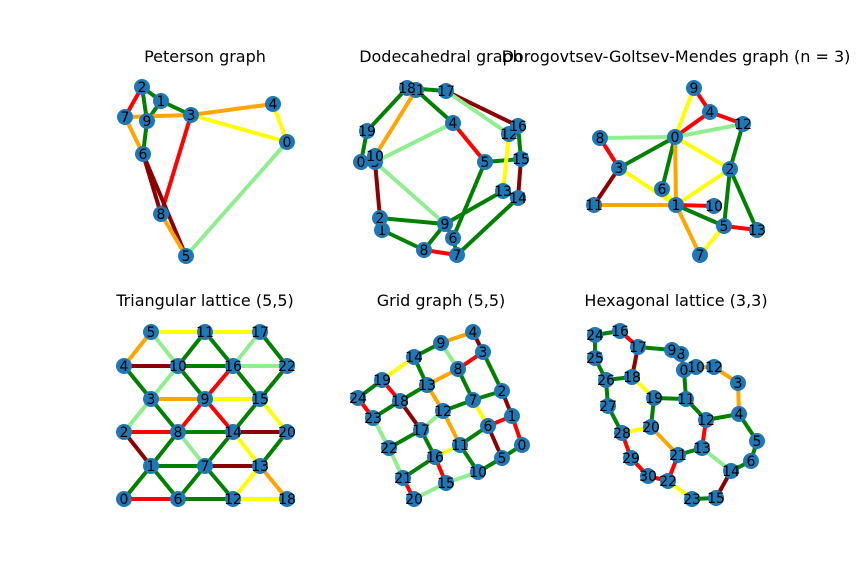 Image resolution: width=860 pixels, height=582 pixels. What do you see at coordinates (678, 456) in the screenshot?
I see `node-label-21: 21` at bounding box center [678, 456].